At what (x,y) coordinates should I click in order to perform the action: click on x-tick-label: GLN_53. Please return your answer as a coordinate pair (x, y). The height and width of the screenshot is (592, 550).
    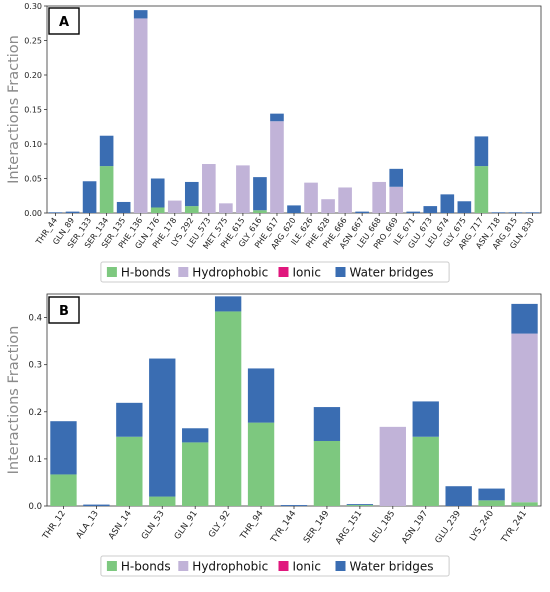
    Looking at the image, I should click on (153, 525).